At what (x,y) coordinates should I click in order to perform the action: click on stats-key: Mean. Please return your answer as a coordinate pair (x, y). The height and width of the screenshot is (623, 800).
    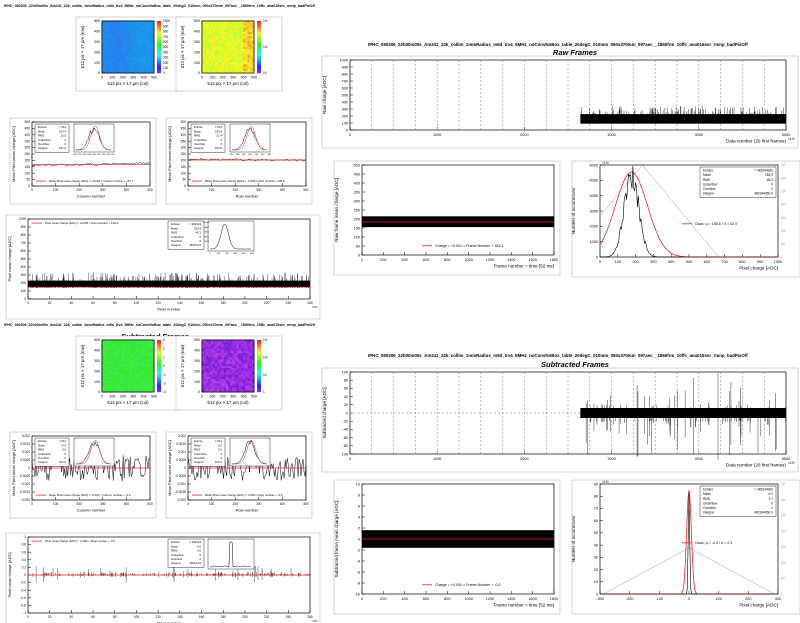
    Looking at the image, I should click on (197, 131).